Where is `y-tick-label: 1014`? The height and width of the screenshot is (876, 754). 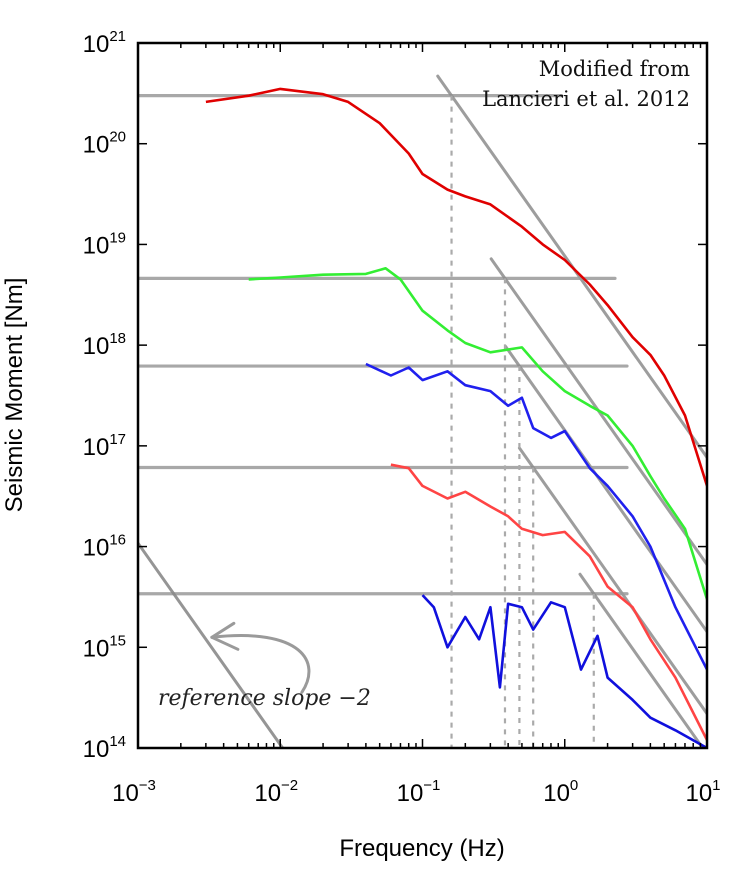 y-tick-label: 1014 is located at coordinates (104, 748).